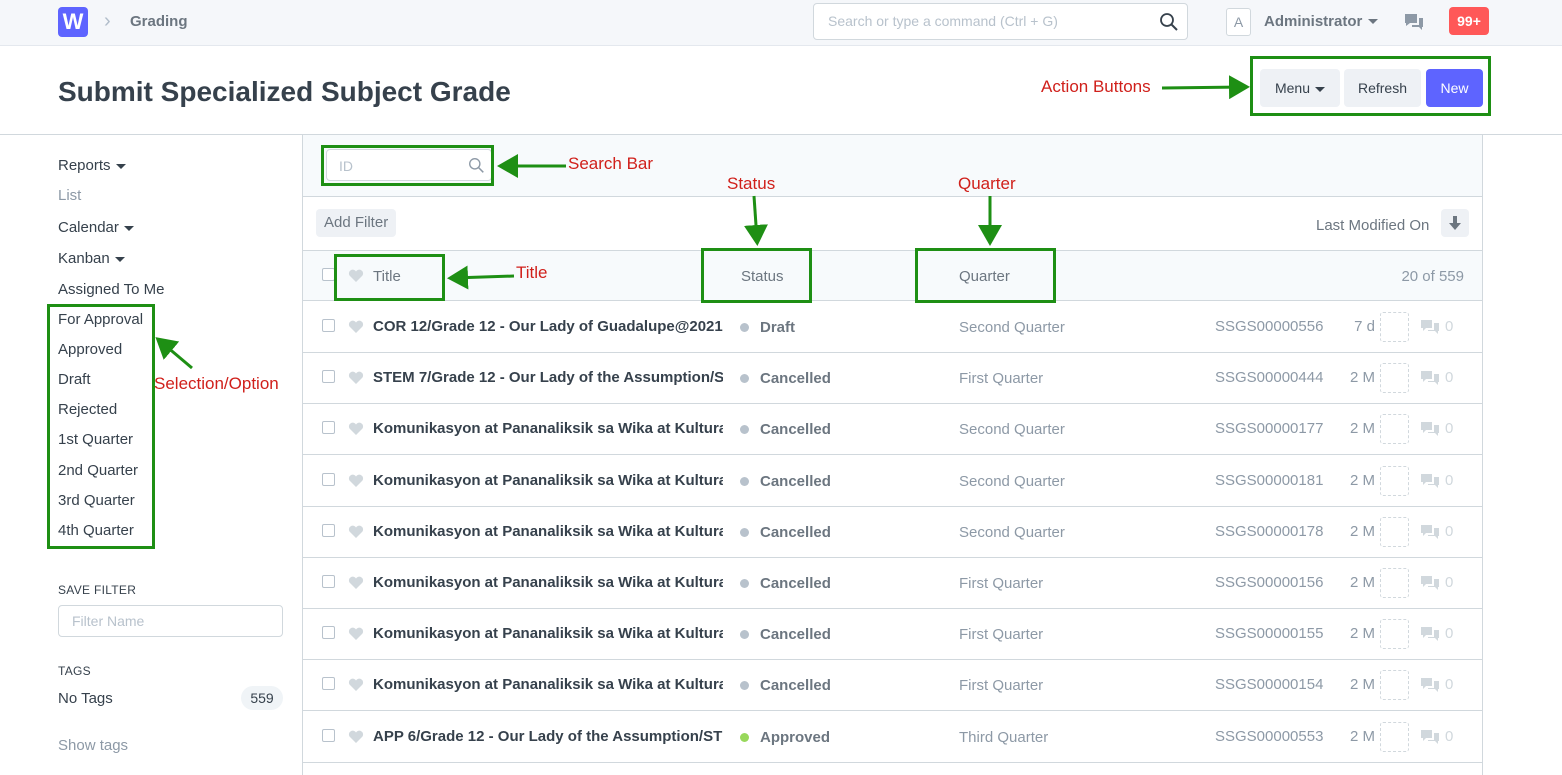  Describe the element at coordinates (1269, 685) in the screenshot. I see `row-id: SSGS00000154` at that location.